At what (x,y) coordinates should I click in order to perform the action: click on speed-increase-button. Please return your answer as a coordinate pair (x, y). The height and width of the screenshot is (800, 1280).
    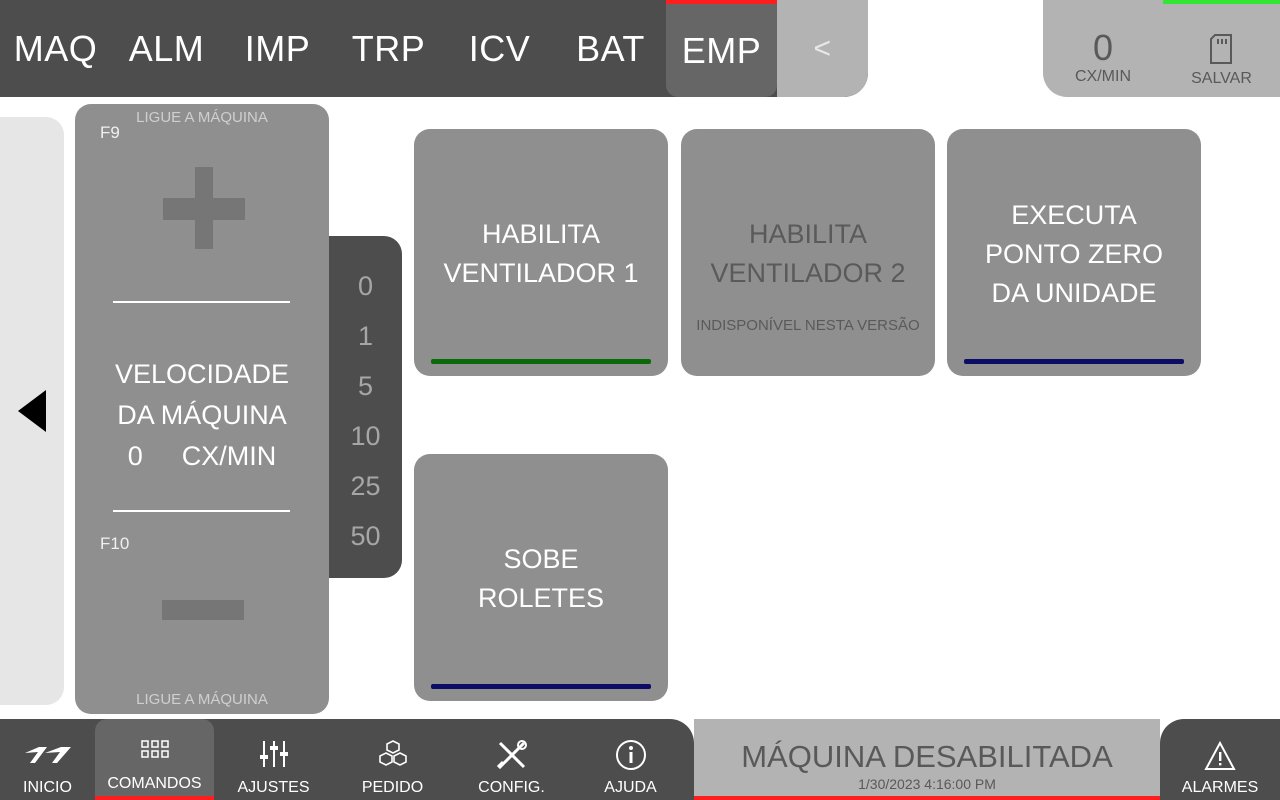
    Looking at the image, I should click on (202, 214).